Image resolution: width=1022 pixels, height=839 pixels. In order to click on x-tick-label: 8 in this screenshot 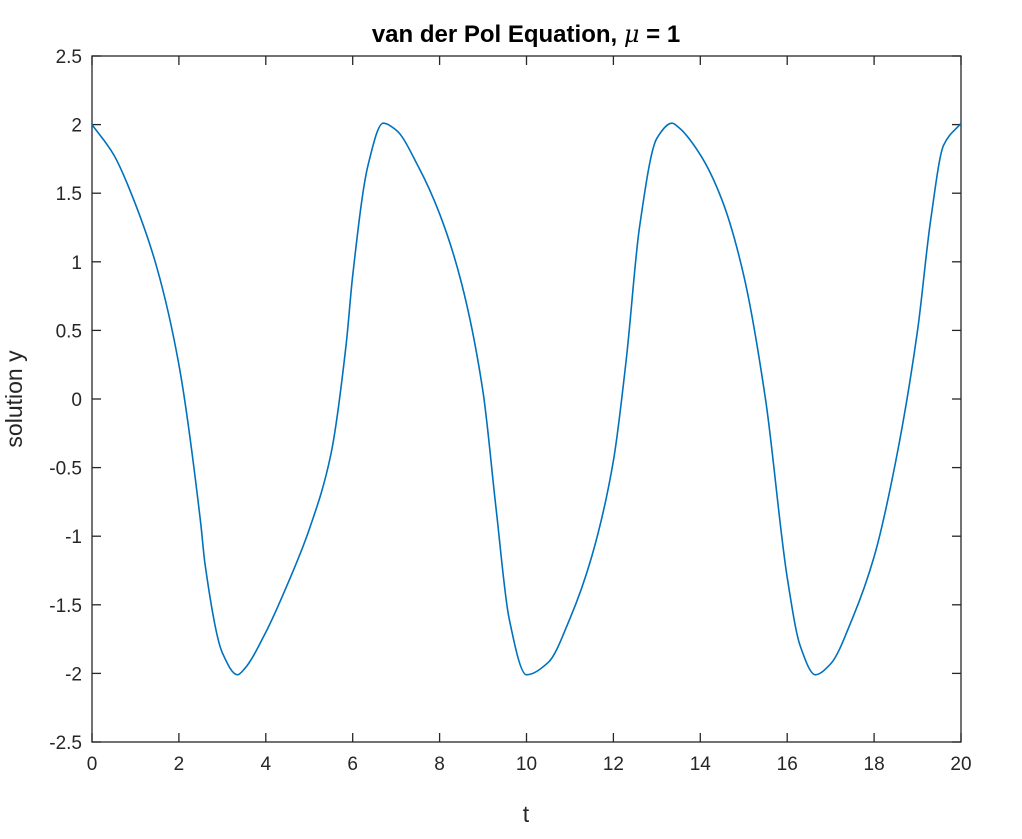, I will do `click(439, 764)`.